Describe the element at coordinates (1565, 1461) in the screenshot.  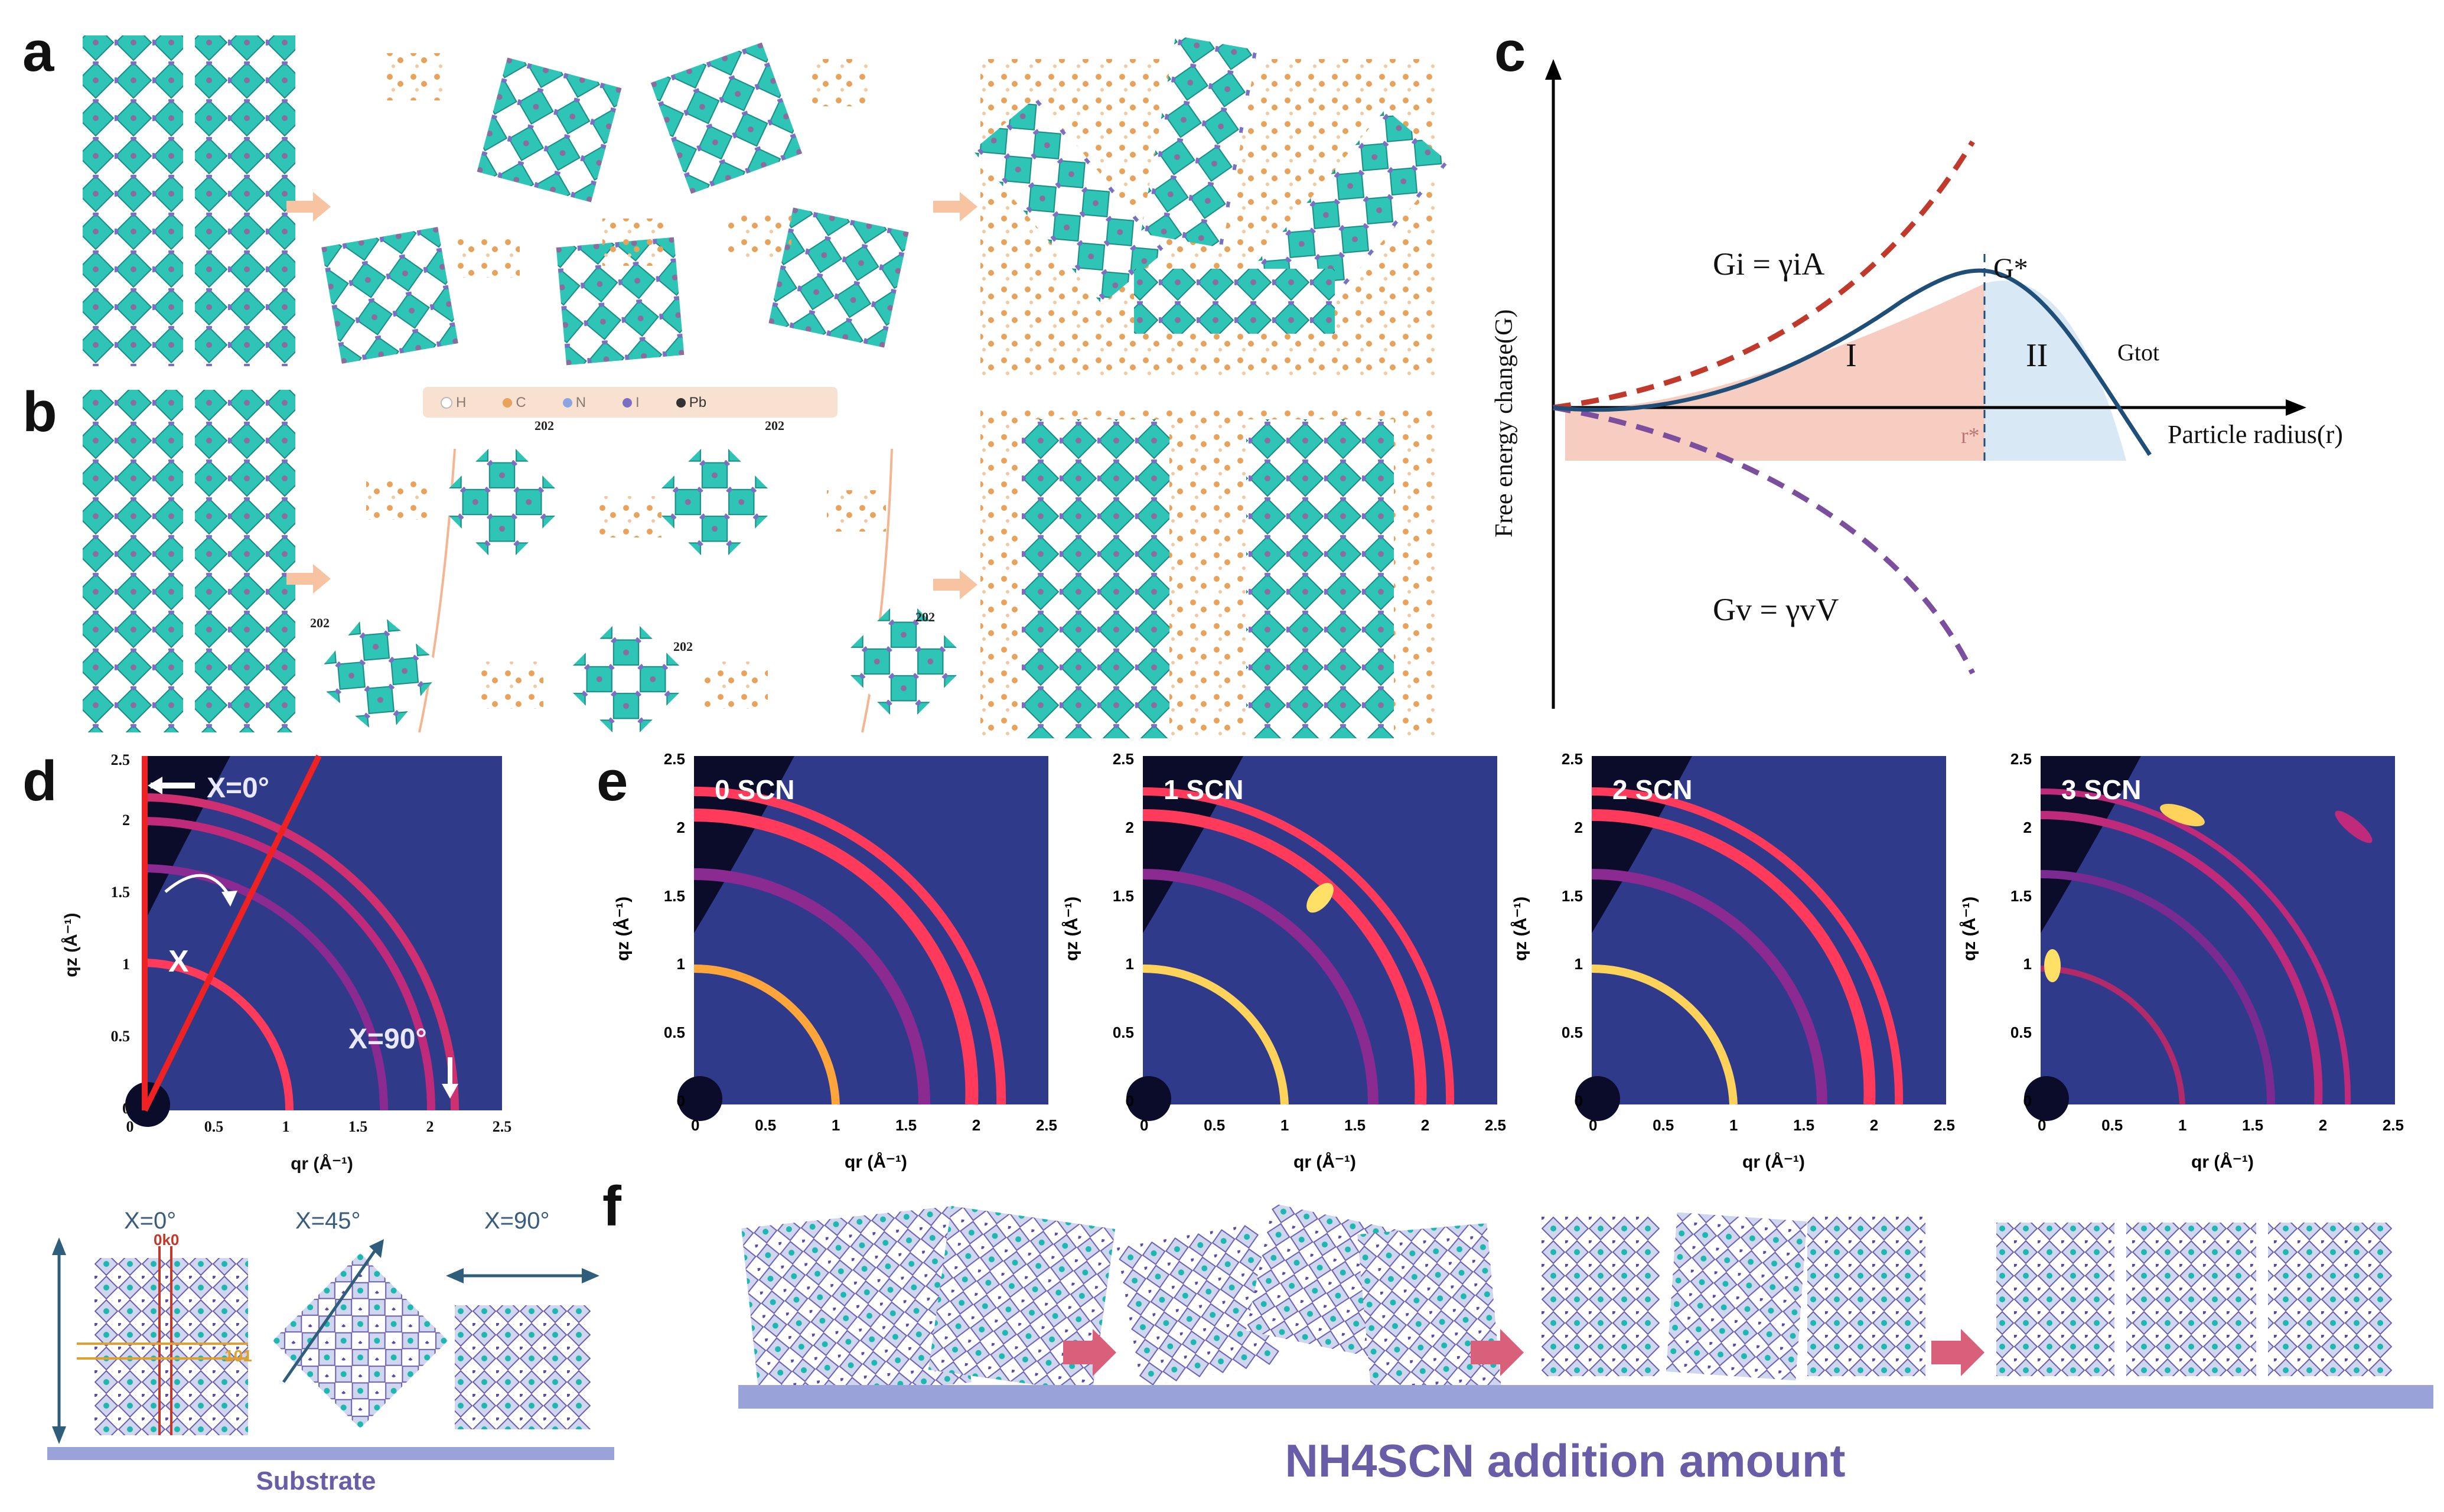
I see `panel-f-caption: NH4SCN addition amount` at that location.